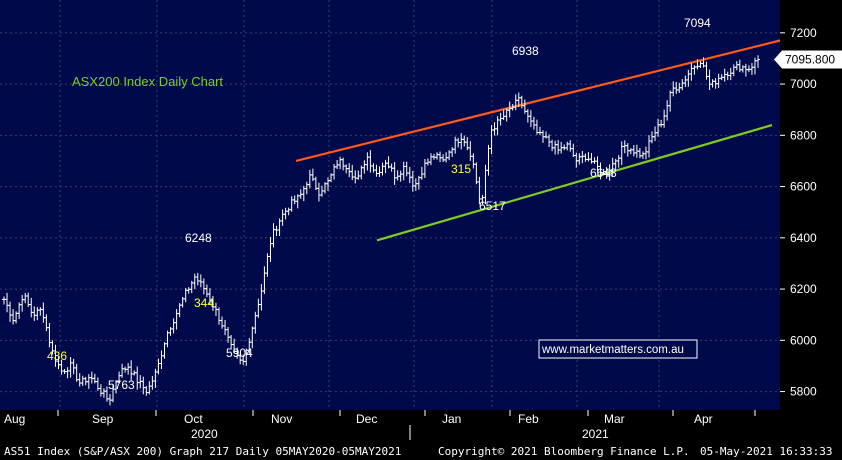 The height and width of the screenshot is (460, 842). Describe the element at coordinates (193, 419) in the screenshot. I see `x-month-label: Oct` at that location.